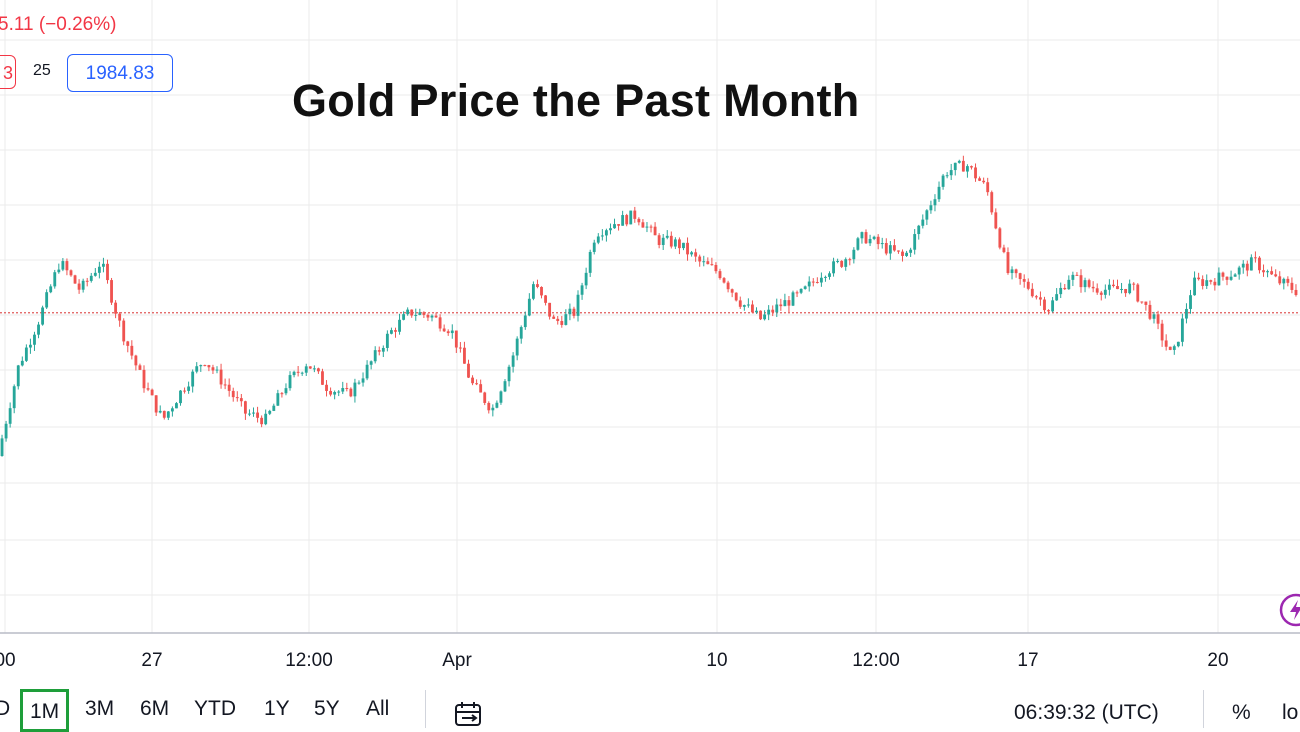 The height and width of the screenshot is (732, 1300). Describe the element at coordinates (1241, 712) in the screenshot. I see `percent-scale-button: %` at that location.